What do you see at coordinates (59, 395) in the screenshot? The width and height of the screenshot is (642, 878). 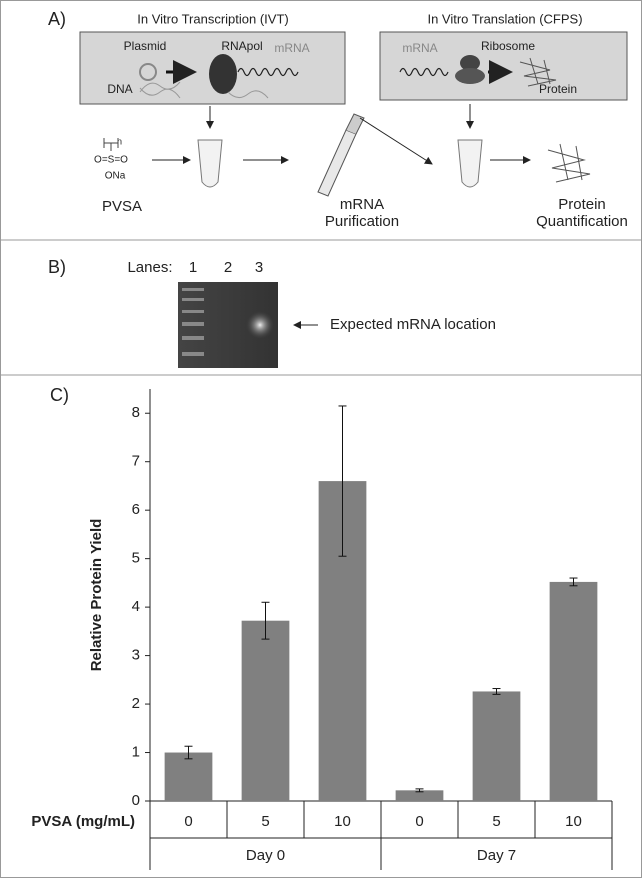 I see `panel-label: C)` at bounding box center [59, 395].